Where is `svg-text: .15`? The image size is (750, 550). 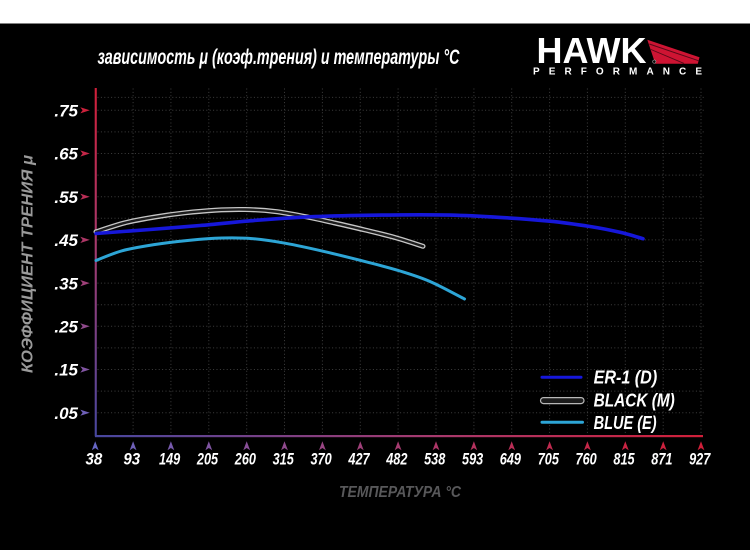 svg-text: .15 is located at coordinates (66, 370).